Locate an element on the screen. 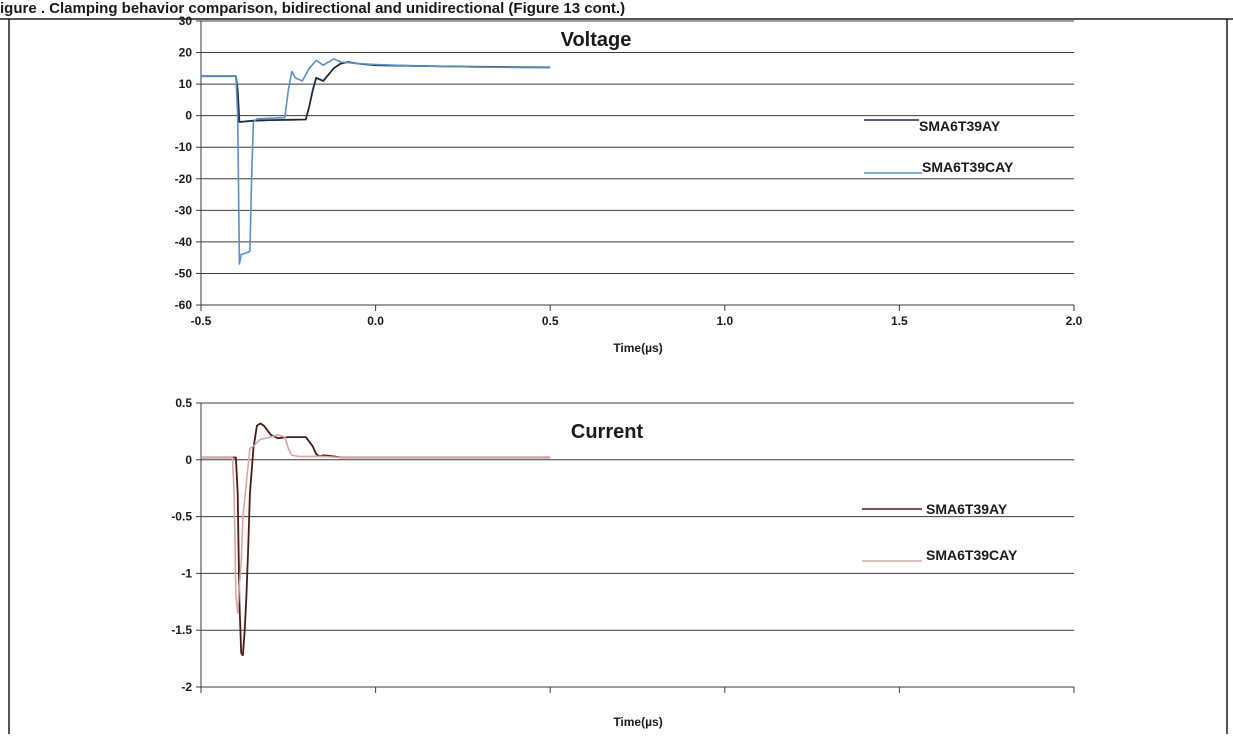  y-tick-label: -50 is located at coordinates (184, 273).